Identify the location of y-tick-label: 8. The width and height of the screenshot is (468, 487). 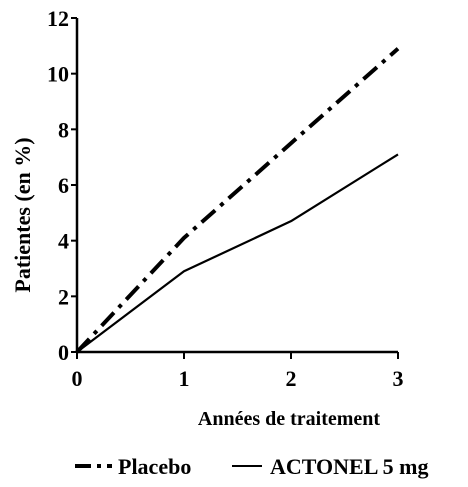
(63, 129).